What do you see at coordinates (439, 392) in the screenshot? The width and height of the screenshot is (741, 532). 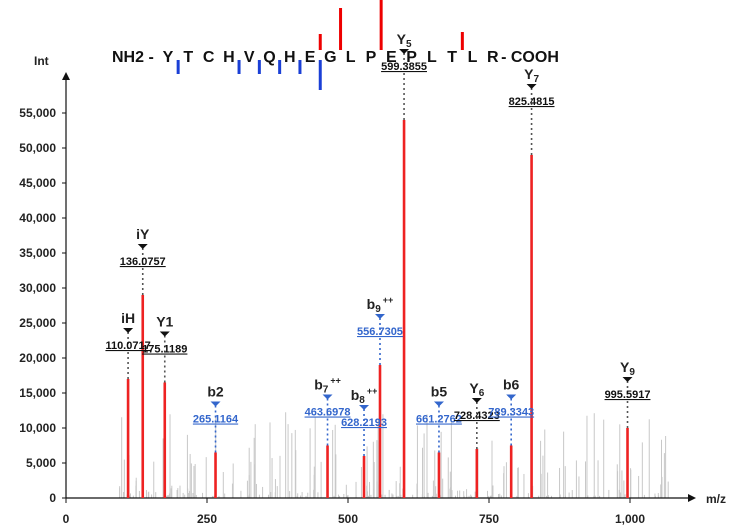 I see `peak-ion-label: b5` at bounding box center [439, 392].